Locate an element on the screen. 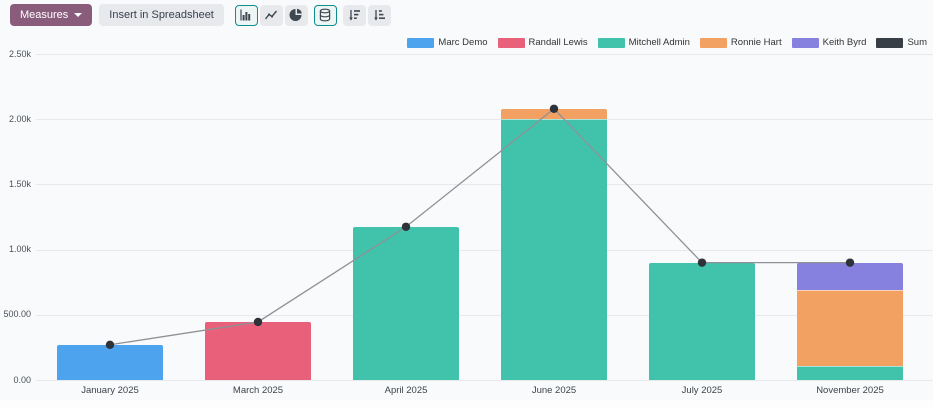 The width and height of the screenshot is (933, 408). view-button-stacked-toggle is located at coordinates (325, 15).